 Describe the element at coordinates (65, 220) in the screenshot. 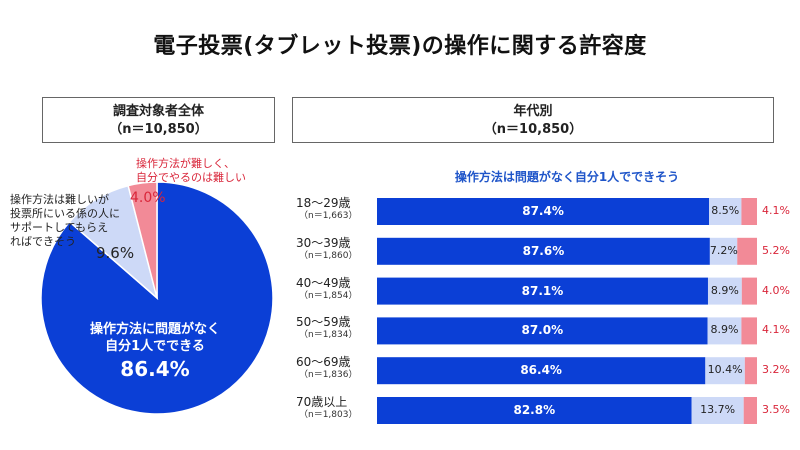

I see `pie-label-with-support: 操作方法は難しいが 投票所にいる係の人に サポートしてもらえ ればできそう` at that location.